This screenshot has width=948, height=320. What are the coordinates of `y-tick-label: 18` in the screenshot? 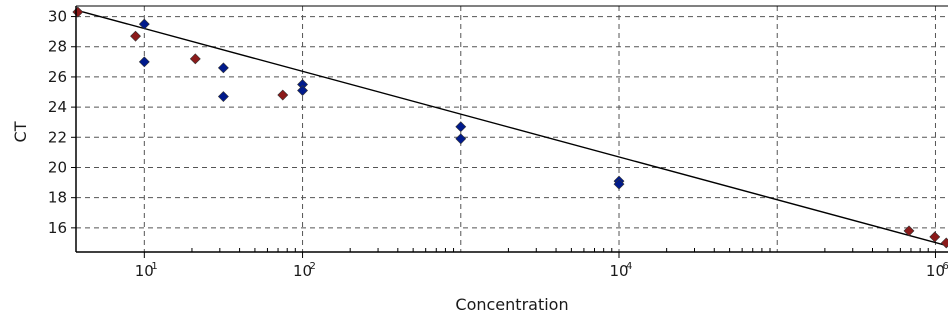 It's located at (57, 198).